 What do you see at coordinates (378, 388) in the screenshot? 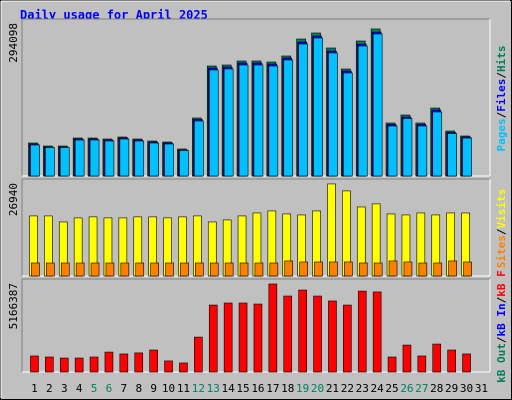
I see `x-tick-label: 24` at bounding box center [378, 388].